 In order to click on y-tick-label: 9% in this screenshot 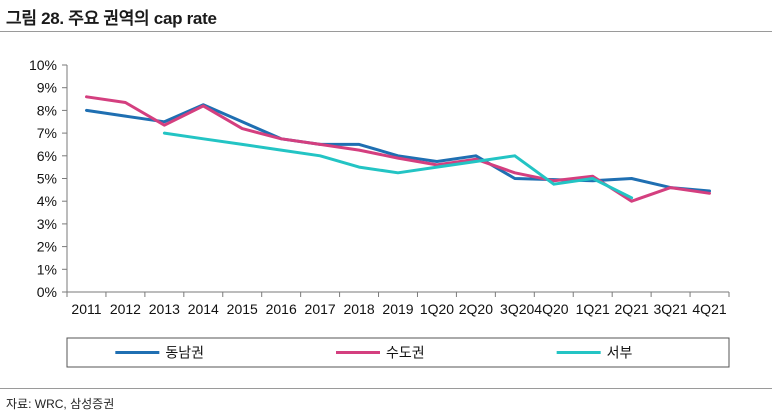, I will do `click(47, 88)`.